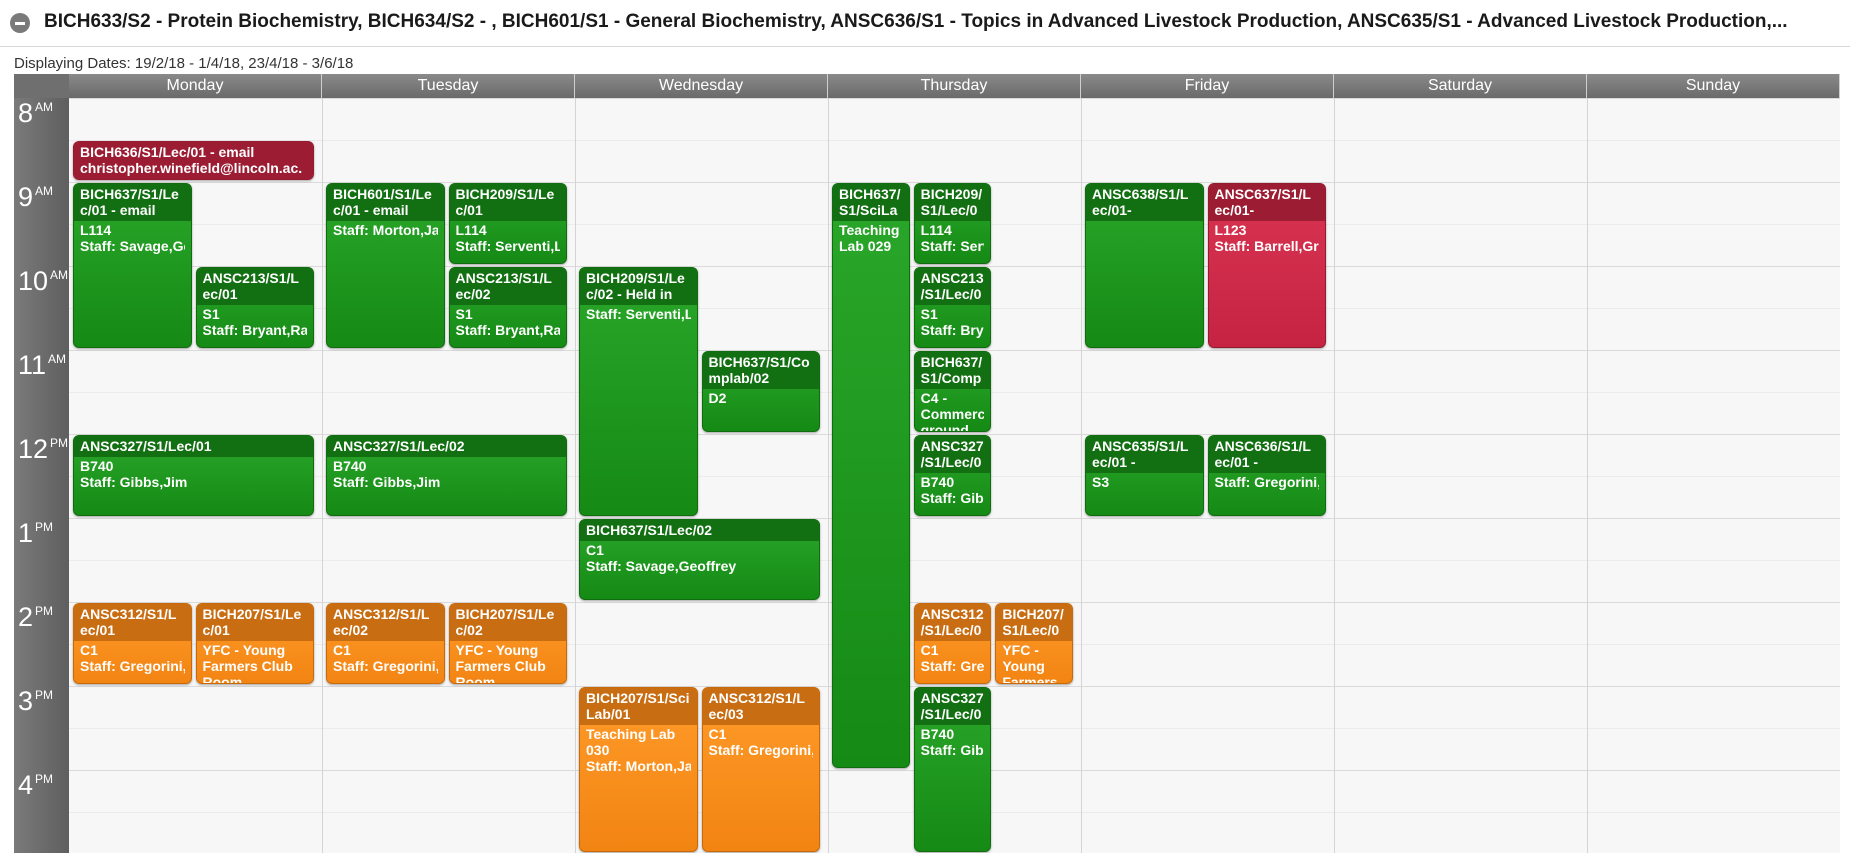  I want to click on event-block: BICH207/ S1/Lec/0 YFC - Young Farmers, so click(1034, 643).